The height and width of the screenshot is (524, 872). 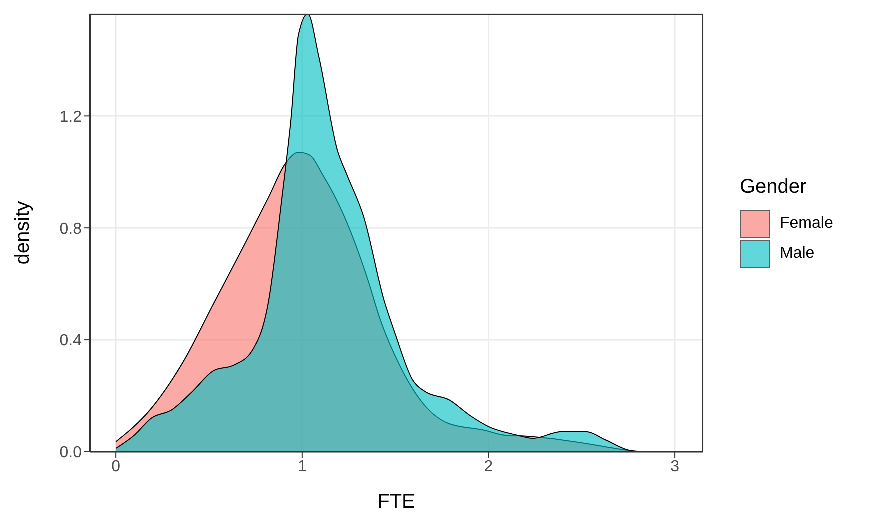 I want to click on y-tick-label: 0.0, so click(x=71, y=453).